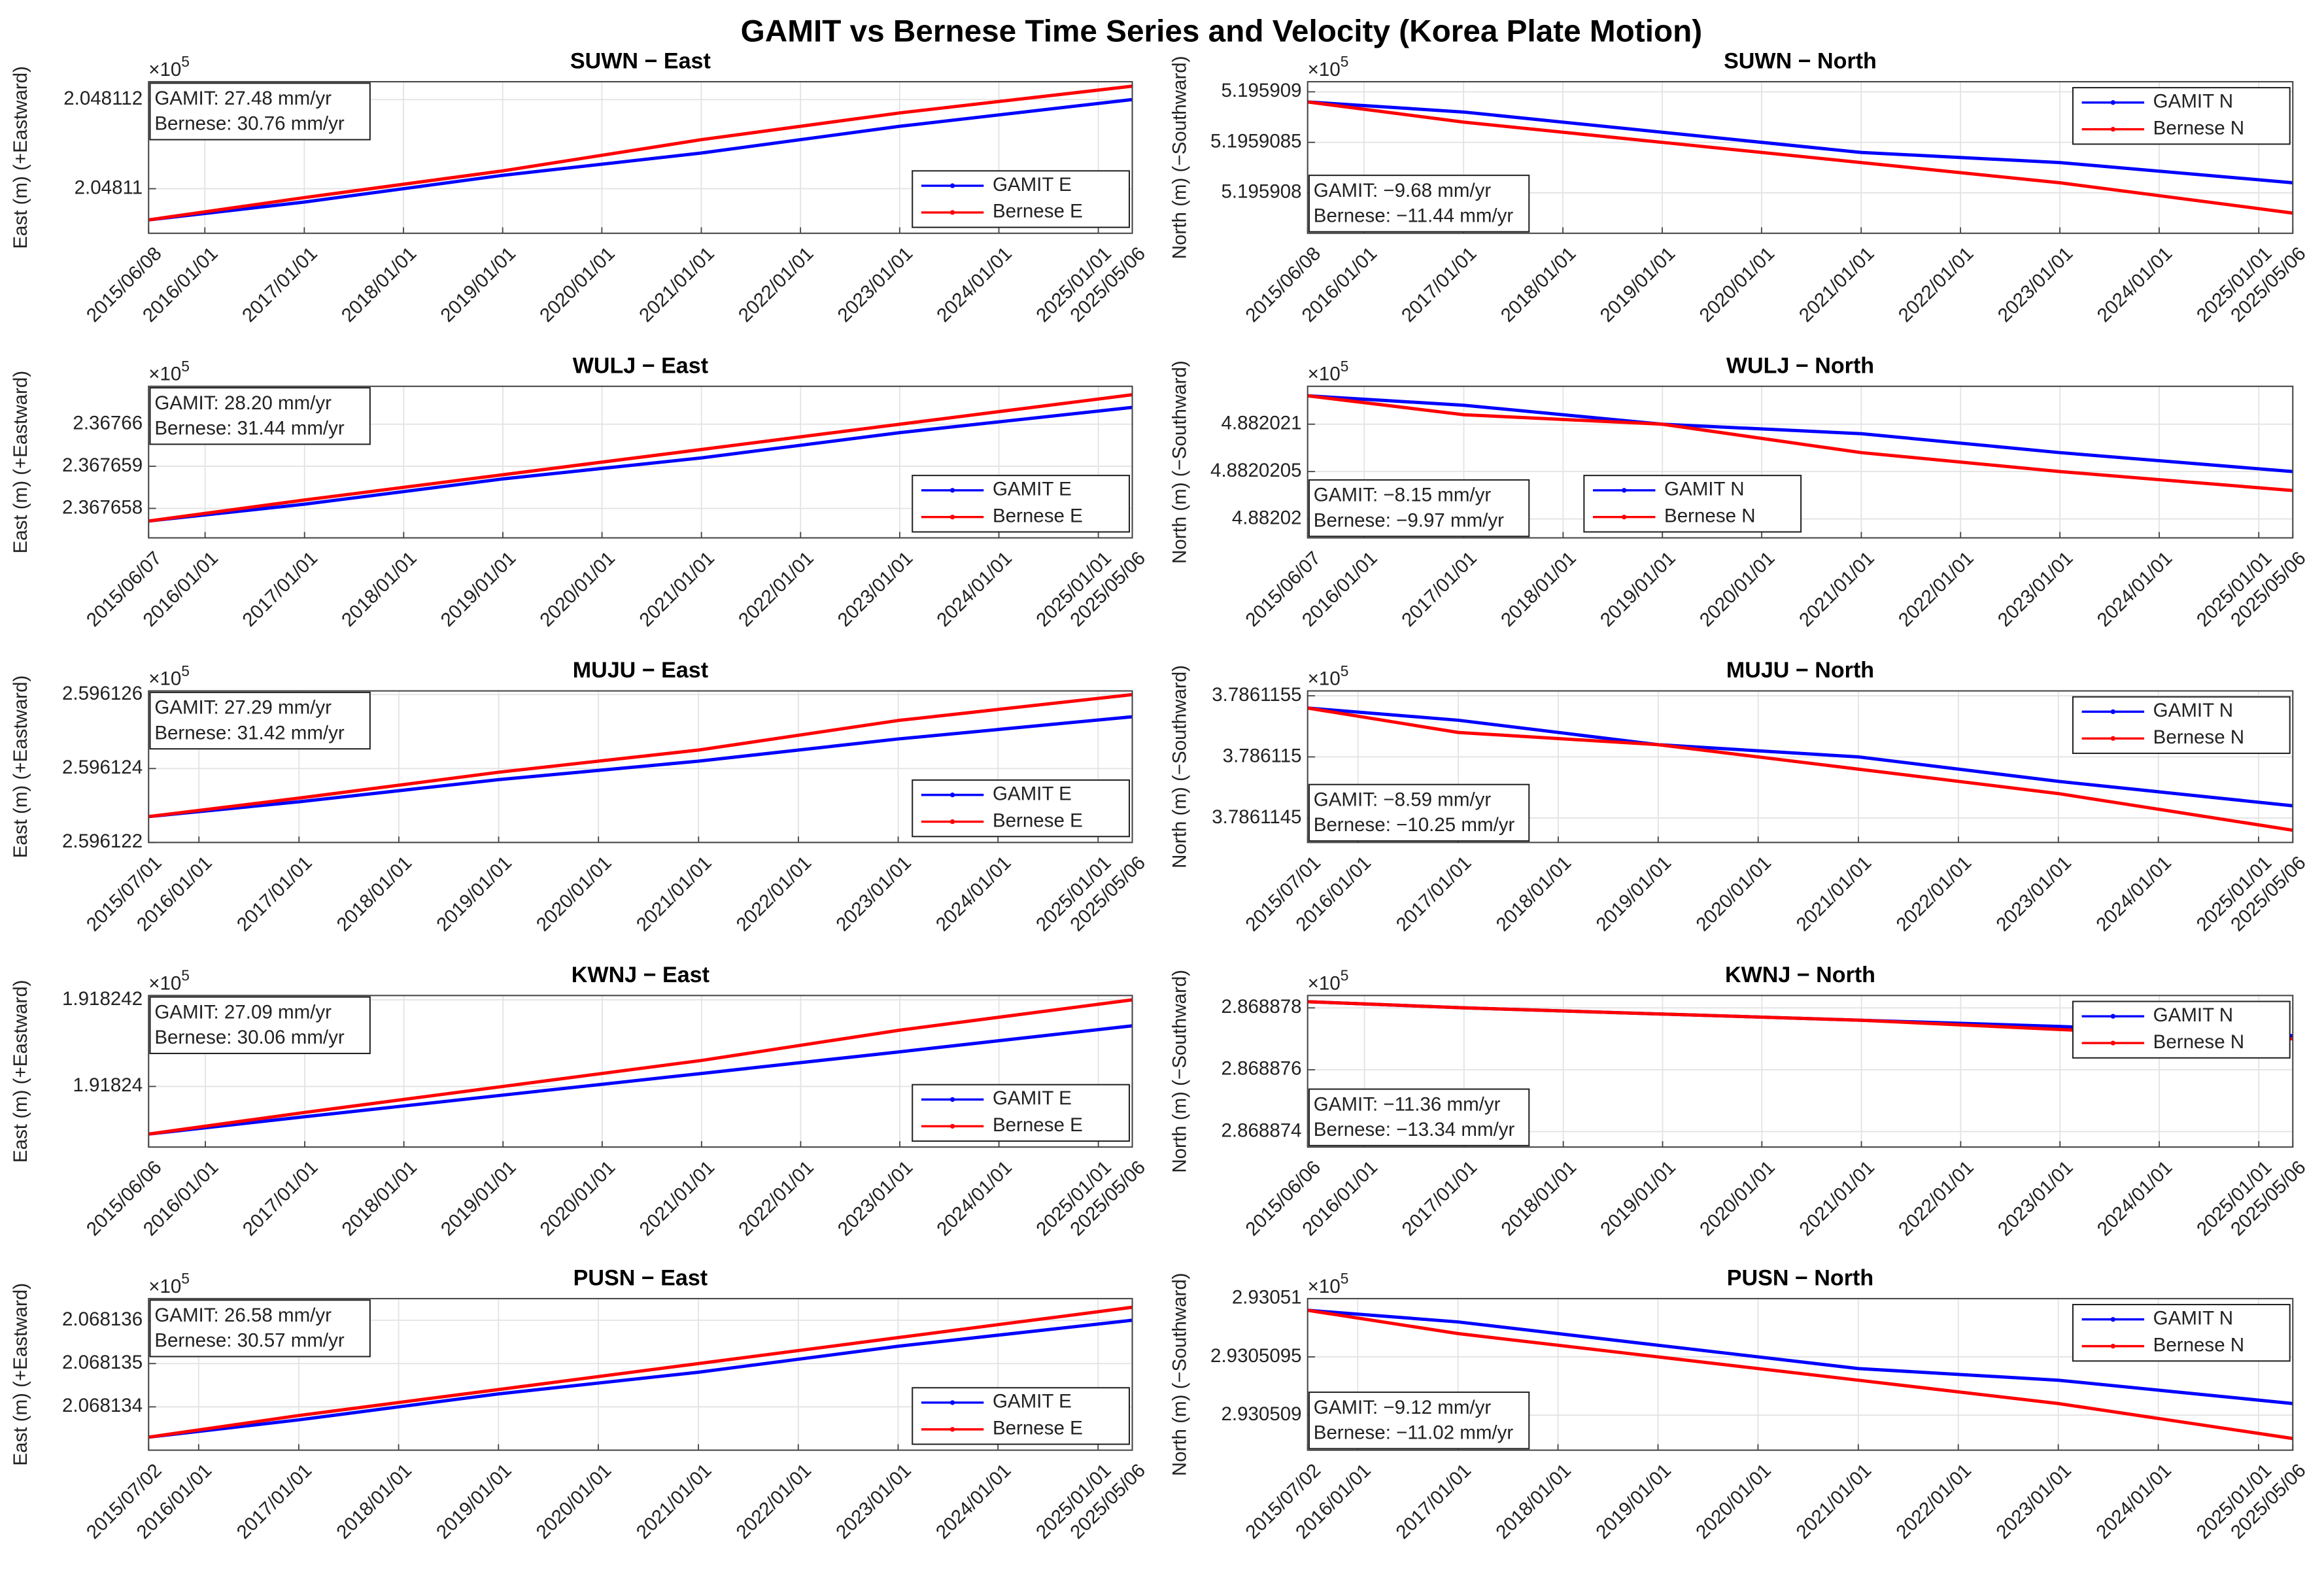 Image resolution: width=2324 pixels, height=1572 pixels. I want to click on y-tick-label: 2.068135, so click(102, 1362).